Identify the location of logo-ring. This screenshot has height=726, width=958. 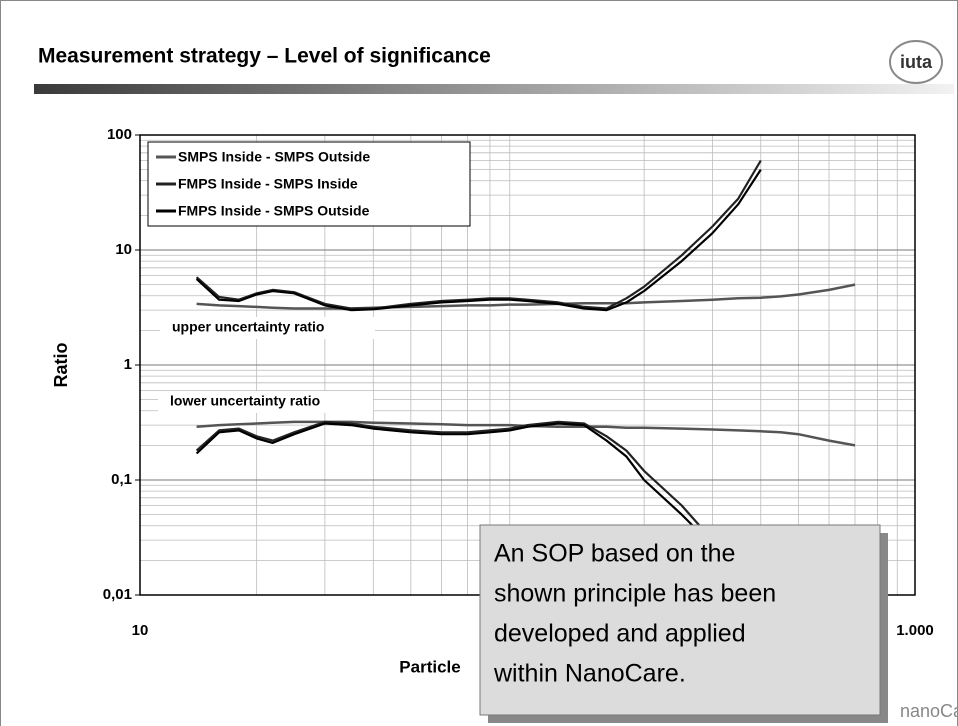
(916, 62).